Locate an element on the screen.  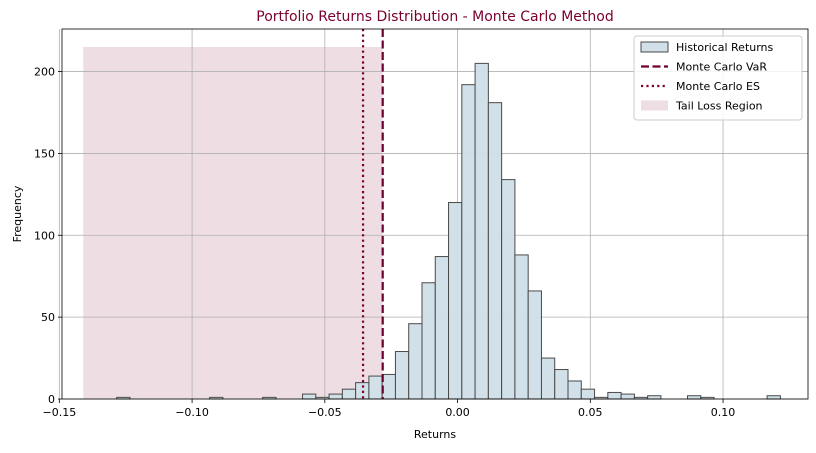
legend-label: Historical Returns is located at coordinates (725, 47).